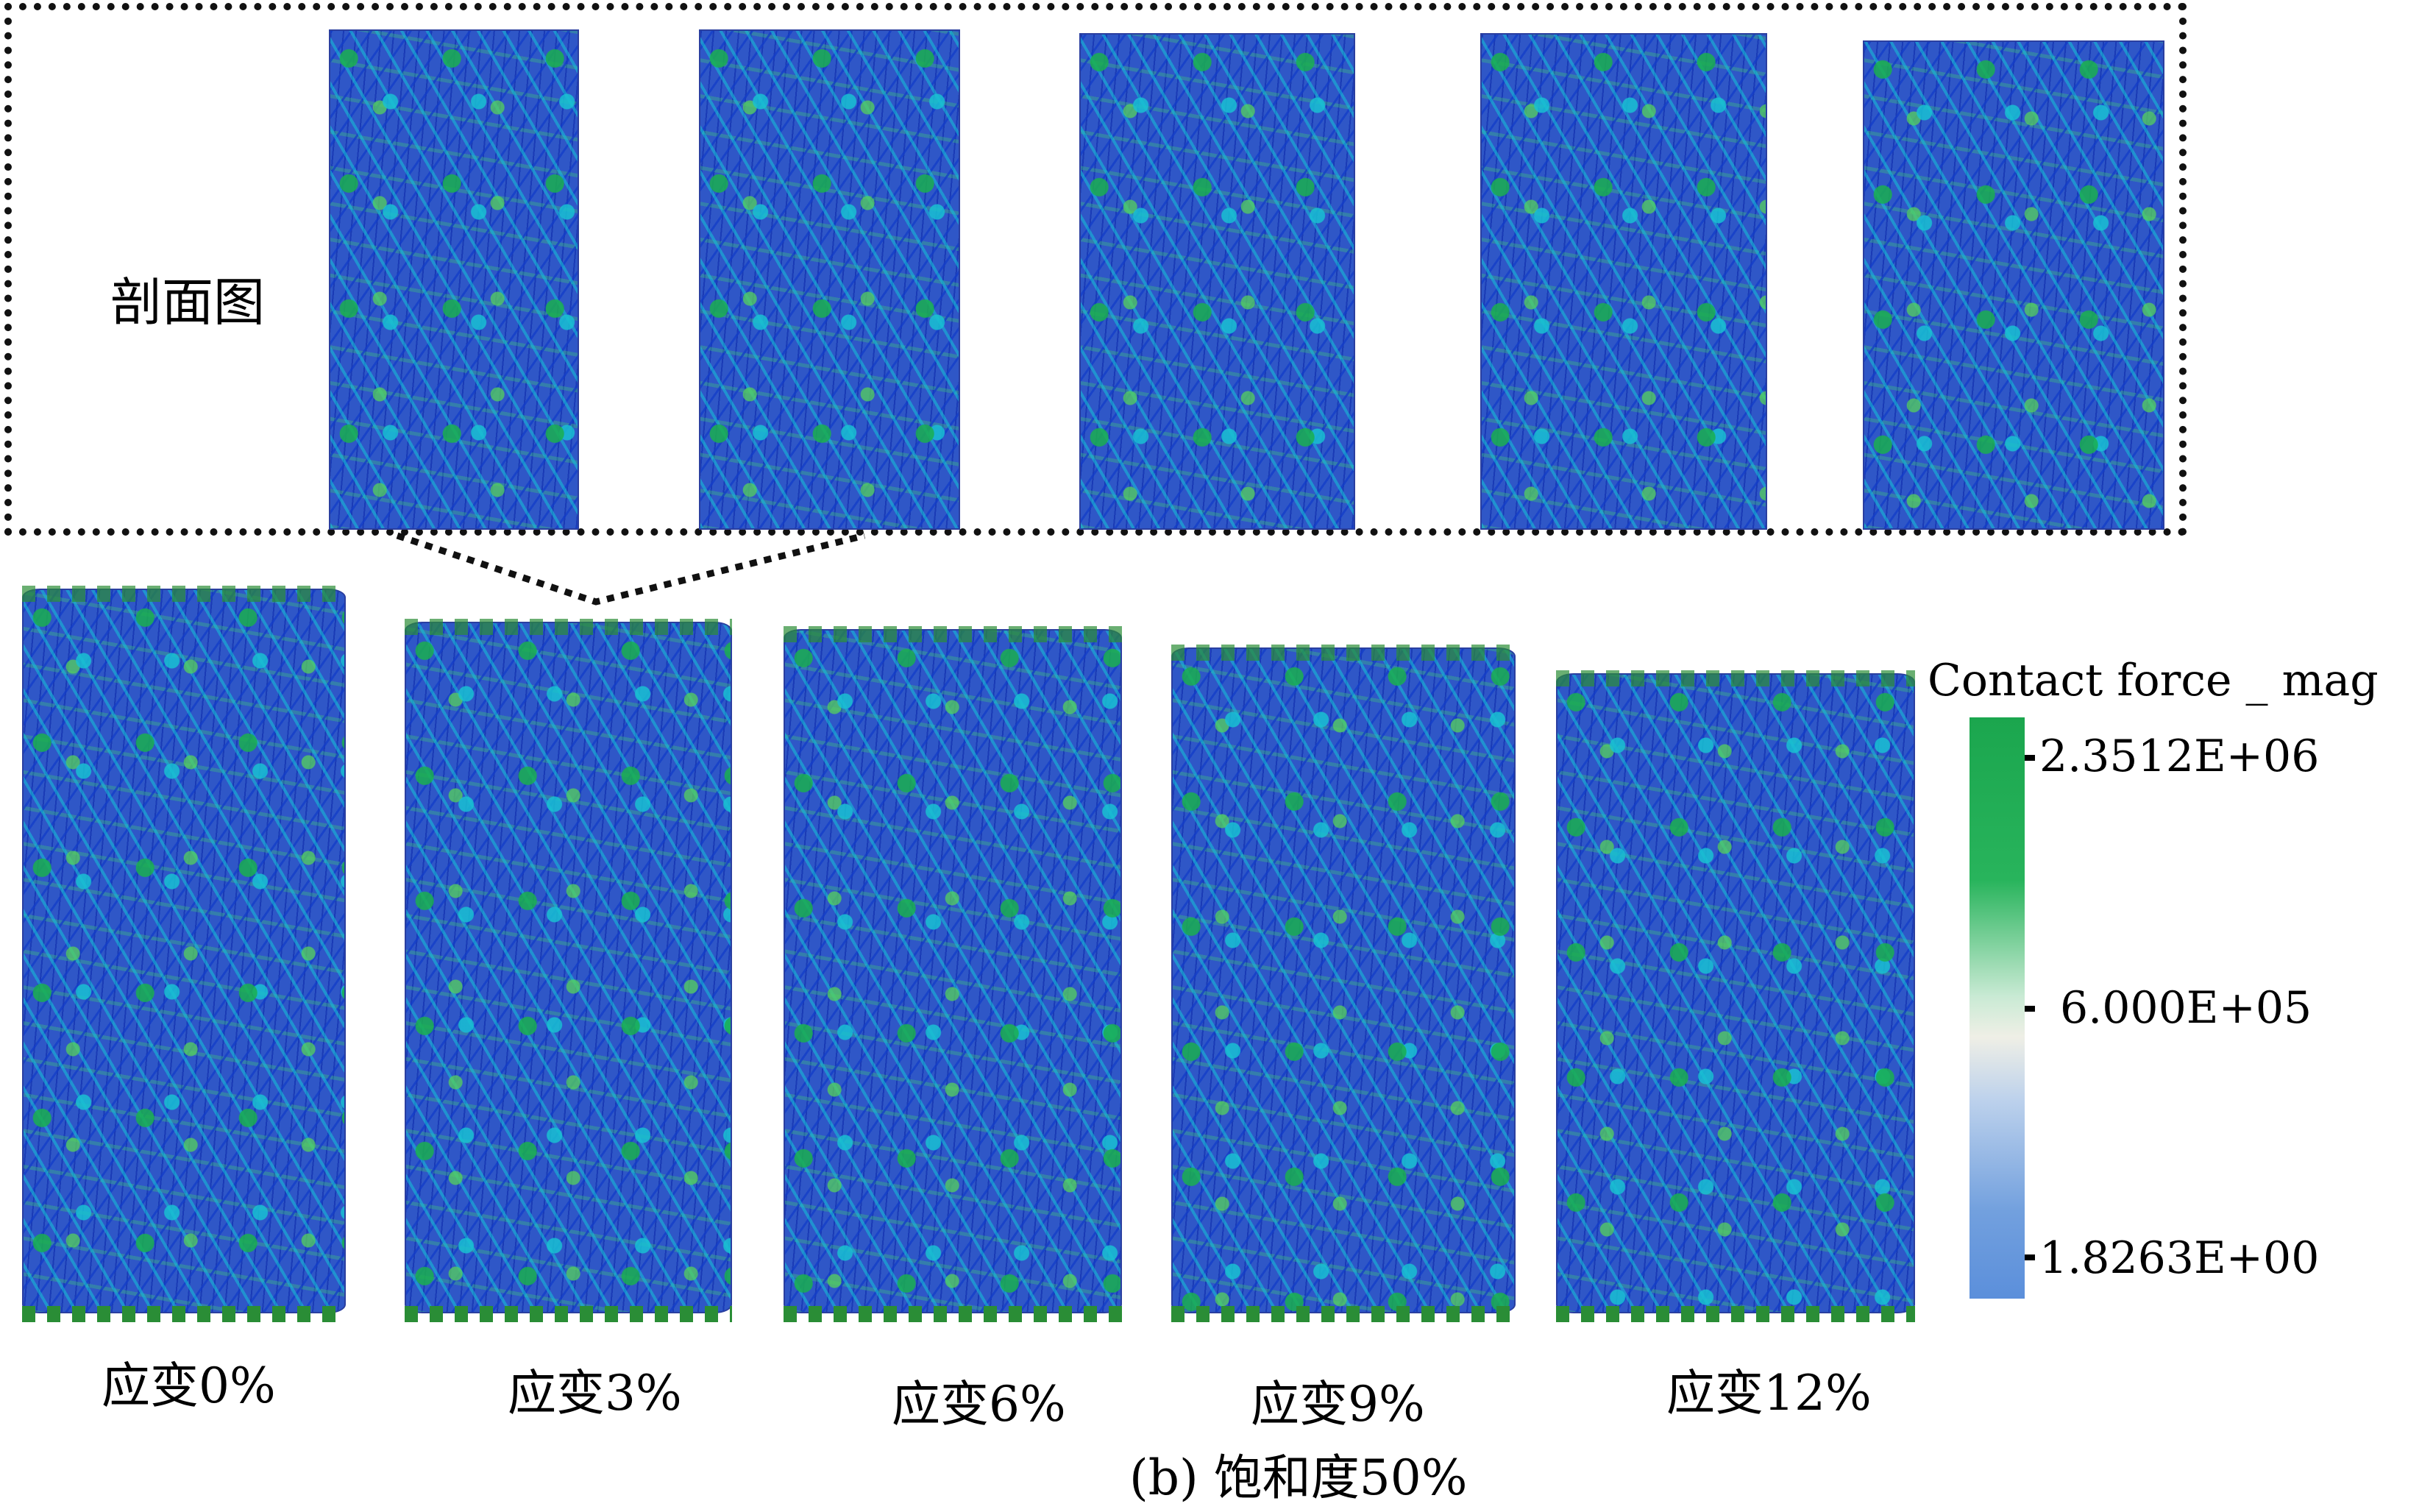  Describe the element at coordinates (187, 302) in the screenshot. I see `section-view-label: 剖面图` at that location.